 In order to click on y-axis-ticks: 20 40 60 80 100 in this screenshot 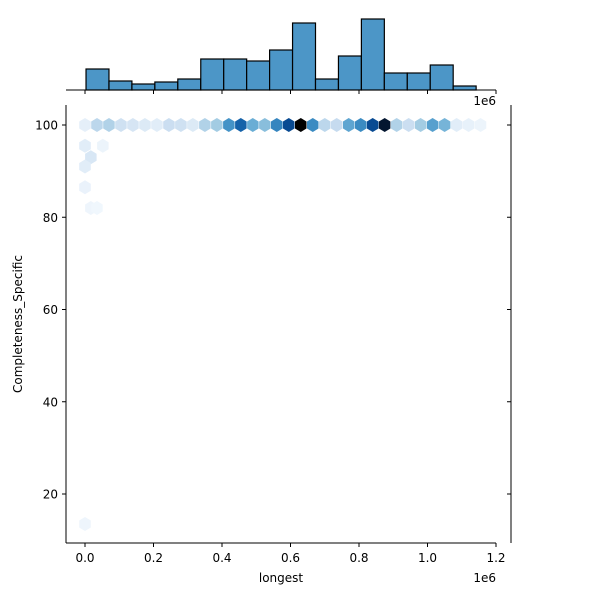, I will do `click(50, 310)`.